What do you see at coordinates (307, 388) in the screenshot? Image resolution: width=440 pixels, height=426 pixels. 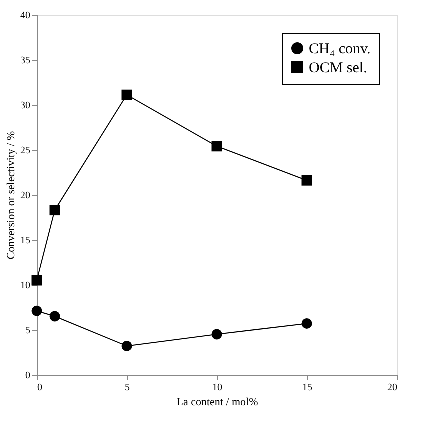 I see `x-tick-label: 15` at bounding box center [307, 388].